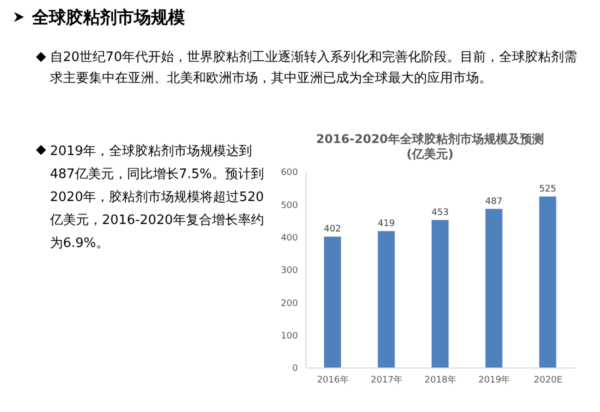 This screenshot has height=412, width=600. I want to click on text: 全球胶粘剂市场规模, so click(108, 18).